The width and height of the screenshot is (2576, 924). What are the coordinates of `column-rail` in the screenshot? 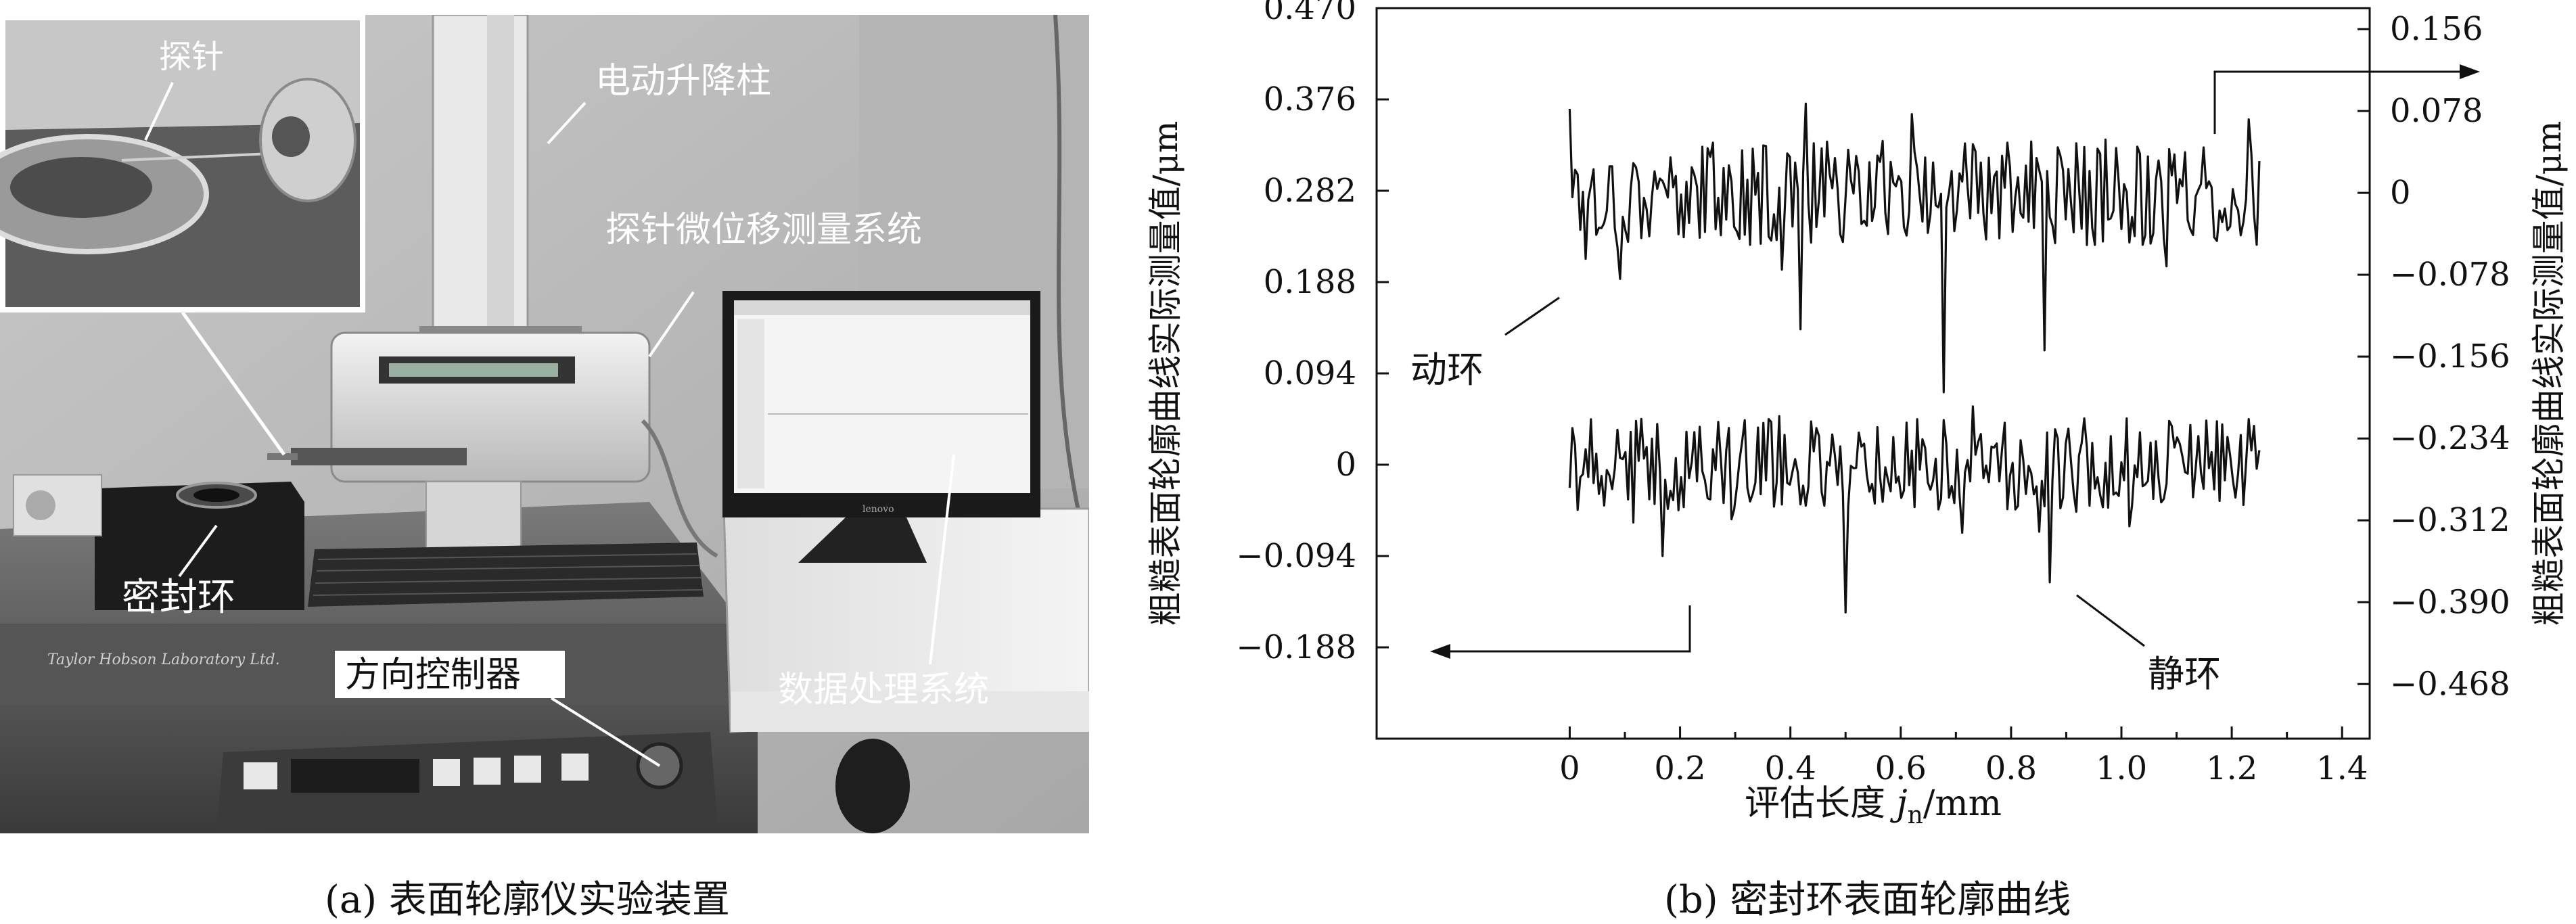 It's located at (500, 191).